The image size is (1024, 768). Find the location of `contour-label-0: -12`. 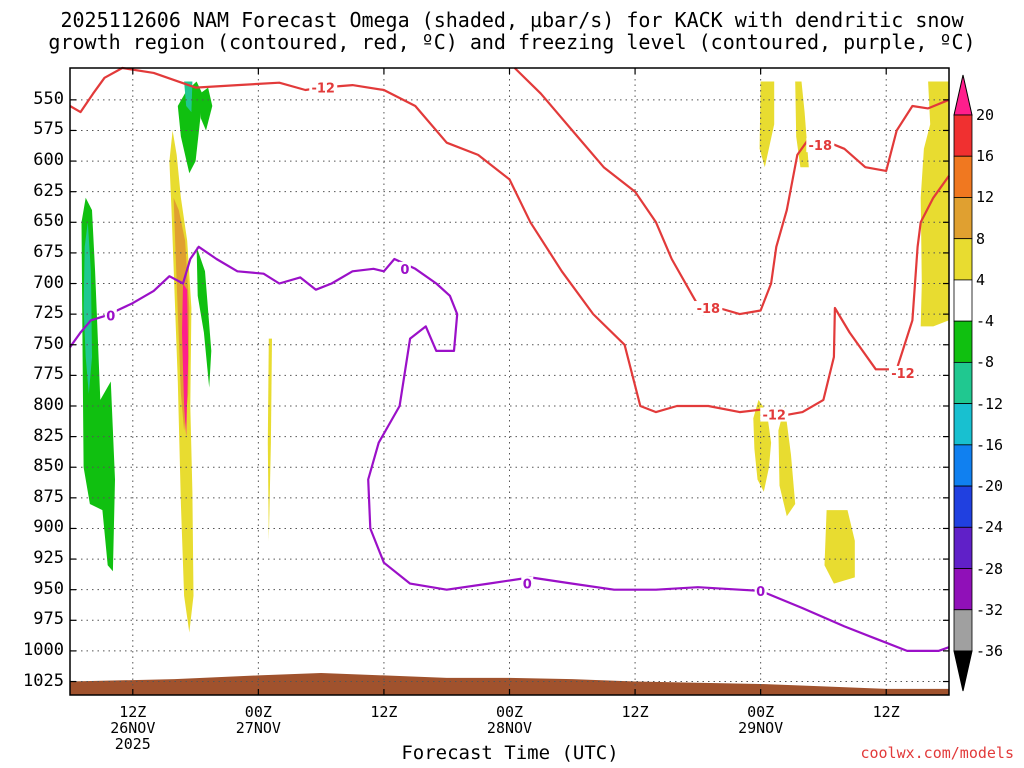

contour-label-0: -12 is located at coordinates (323, 89).